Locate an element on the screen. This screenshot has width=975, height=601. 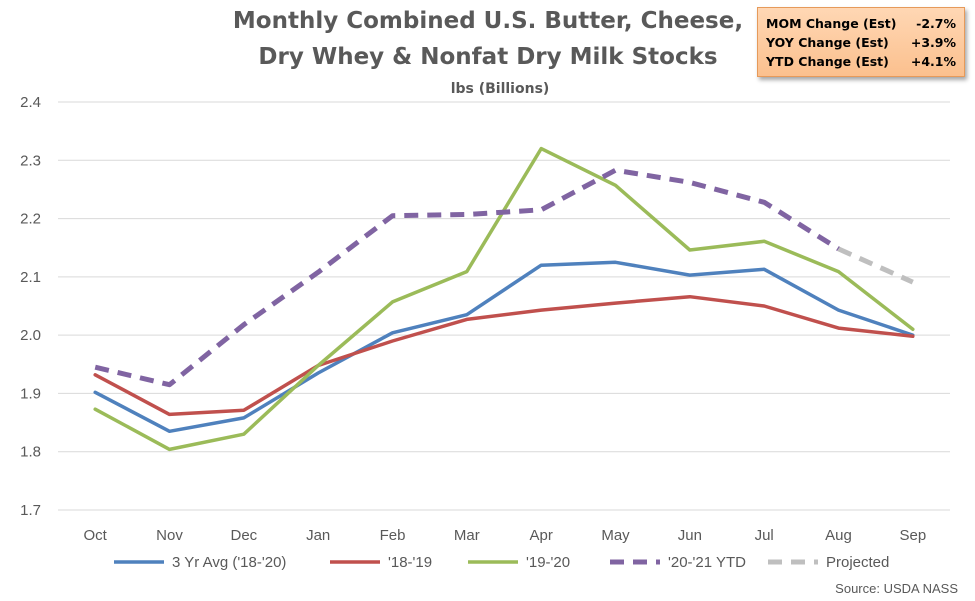
x-tick-label: Mar is located at coordinates (467, 535).